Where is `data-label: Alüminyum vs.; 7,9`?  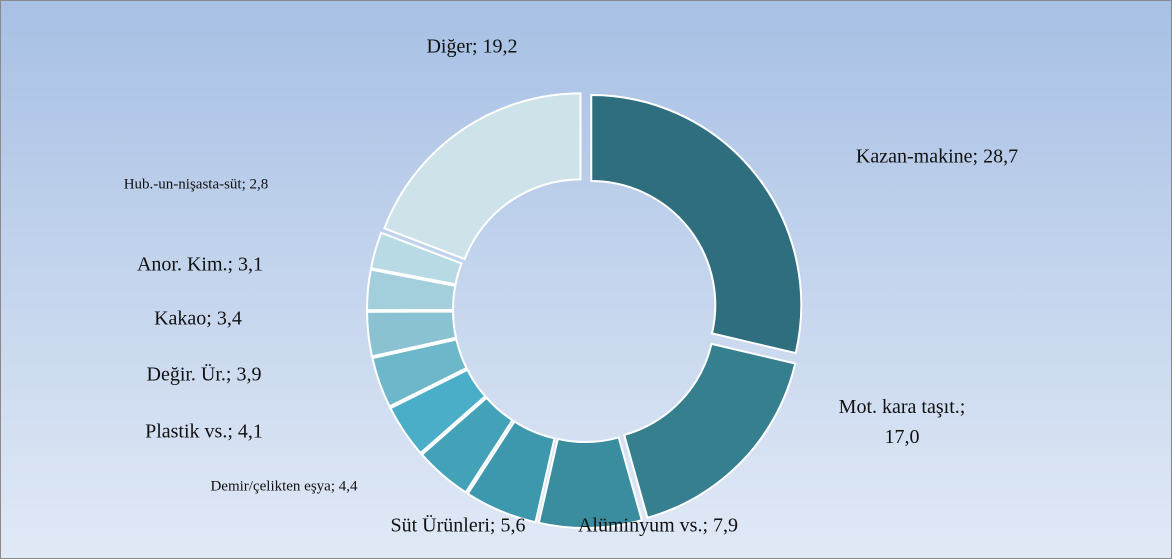
data-label: Alüminyum vs.; 7,9 is located at coordinates (658, 526).